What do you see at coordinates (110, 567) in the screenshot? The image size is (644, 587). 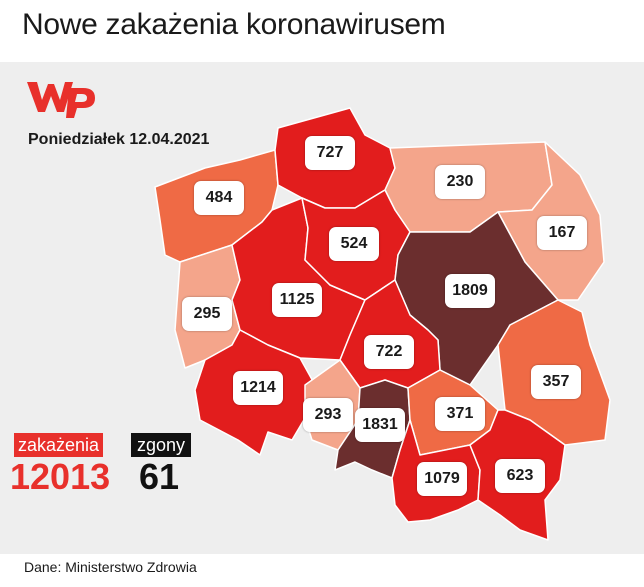 I see `source-note: Dane: Ministerstwo Zdrowia` at bounding box center [110, 567].